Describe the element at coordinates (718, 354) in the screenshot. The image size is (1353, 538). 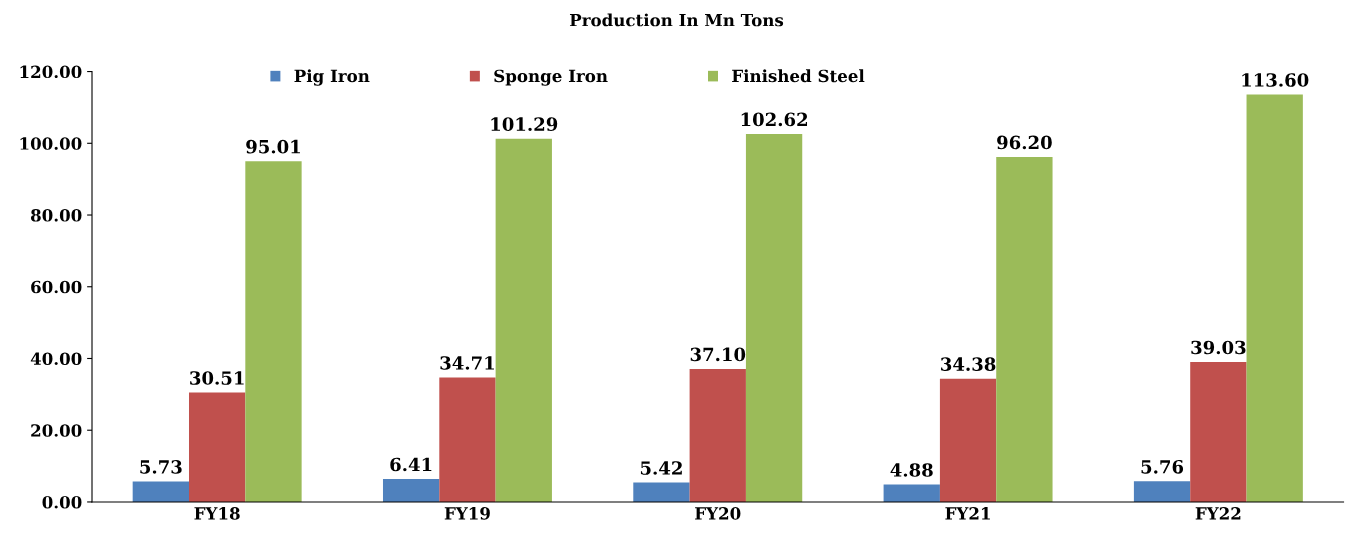
I see `data-label: 37.10` at that location.